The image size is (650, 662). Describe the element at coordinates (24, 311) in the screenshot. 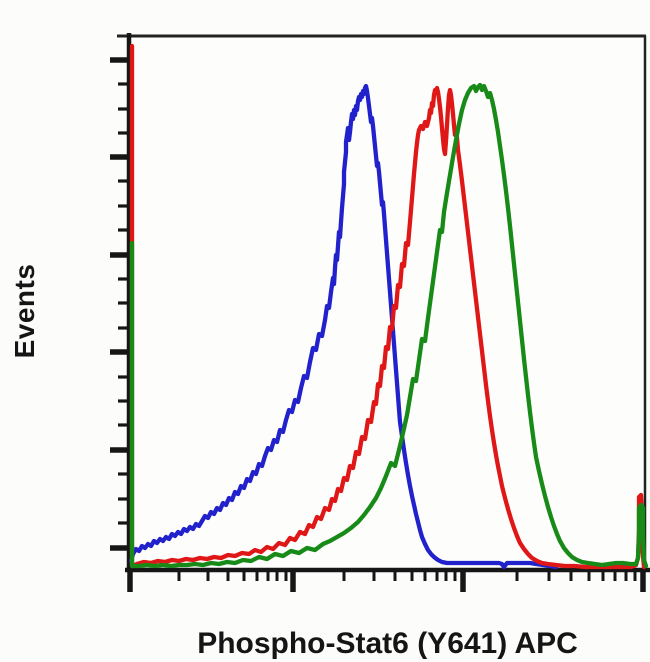

I see `y-axis-label: Events` at that location.